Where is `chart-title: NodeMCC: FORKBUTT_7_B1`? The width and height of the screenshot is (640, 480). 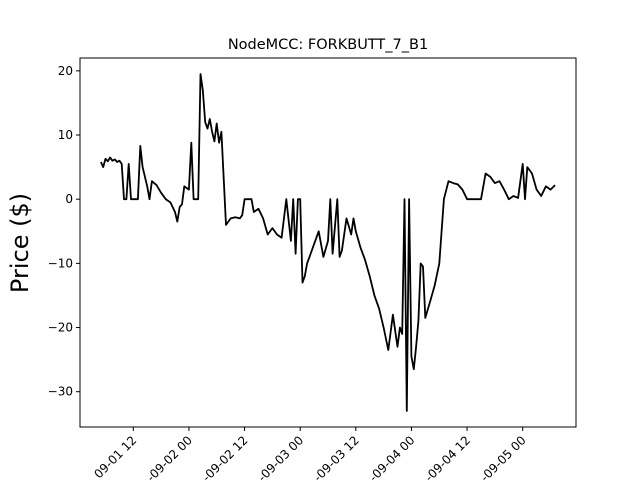
chart-title: NodeMCC: FORKBUTT_7_B1 is located at coordinates (328, 45).